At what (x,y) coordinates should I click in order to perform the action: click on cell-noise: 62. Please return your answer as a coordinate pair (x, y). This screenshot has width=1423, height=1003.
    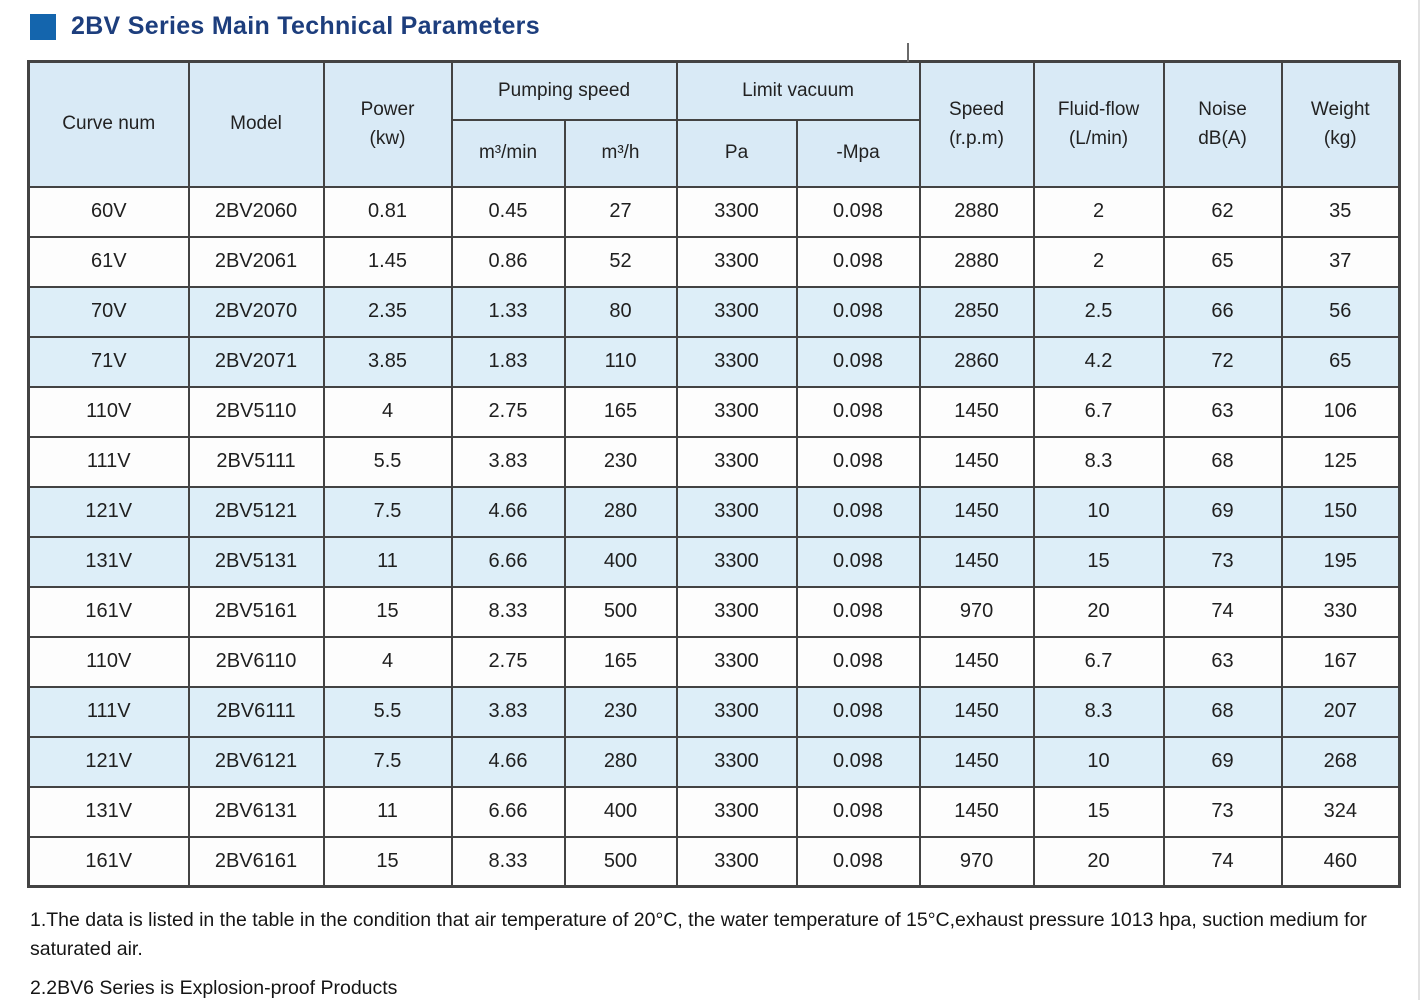
    Looking at the image, I should click on (1222, 211).